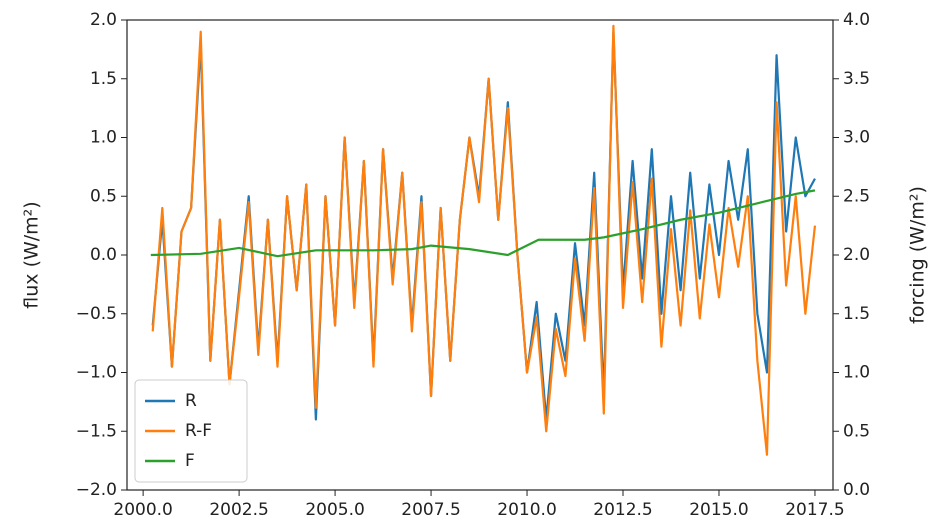 This screenshot has height=531, width=933. What do you see at coordinates (856, 20) in the screenshot?
I see `y2-tick-label: 4.0` at bounding box center [856, 20].